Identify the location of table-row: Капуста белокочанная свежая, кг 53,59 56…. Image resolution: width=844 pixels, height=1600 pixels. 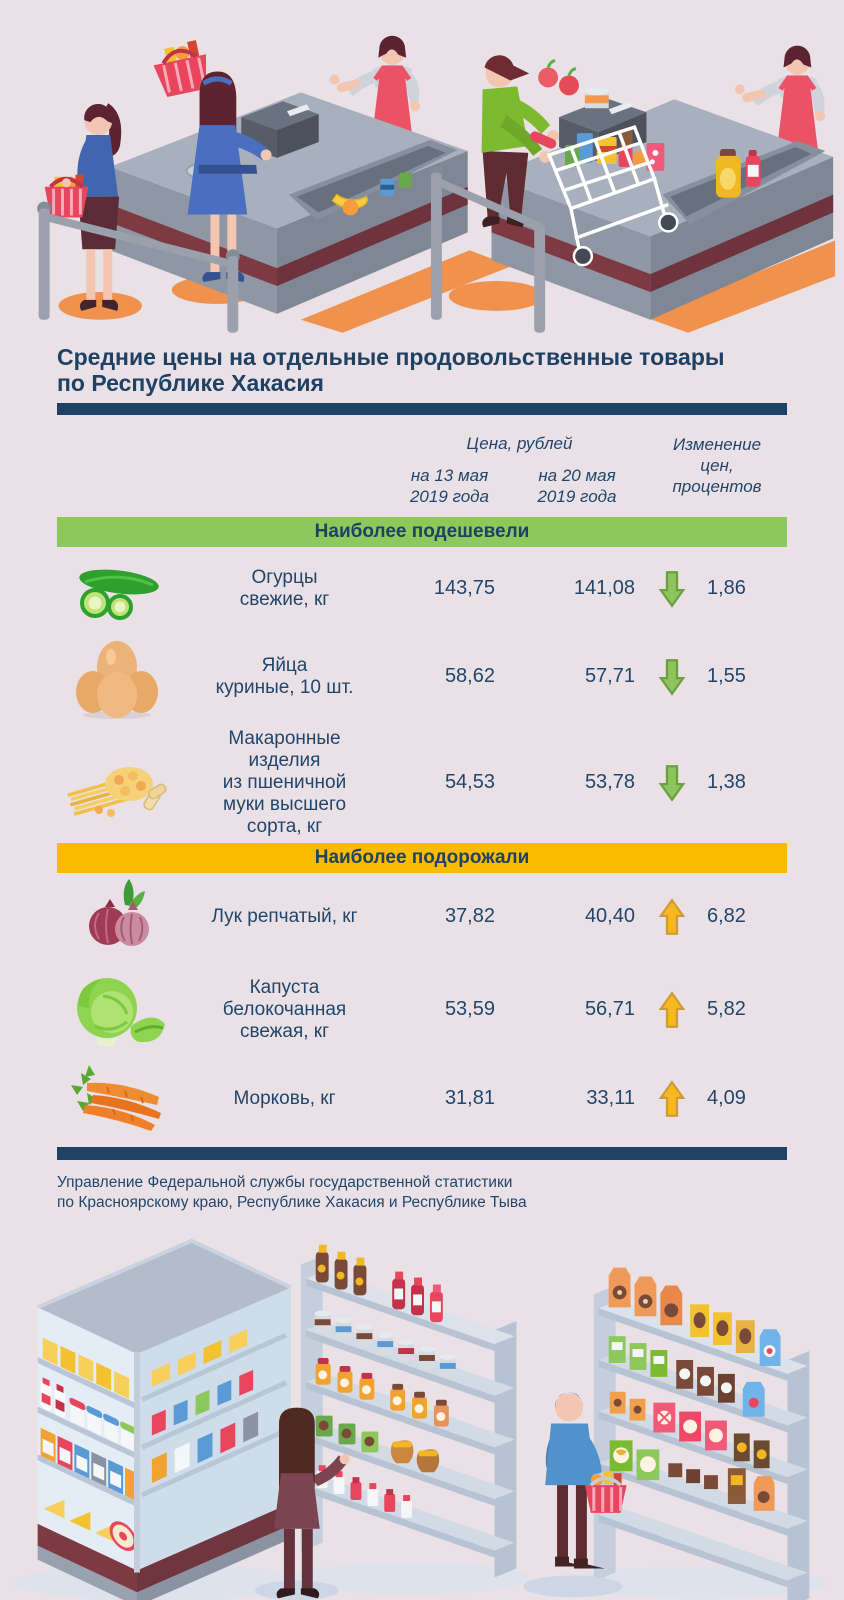
(422, 1010).